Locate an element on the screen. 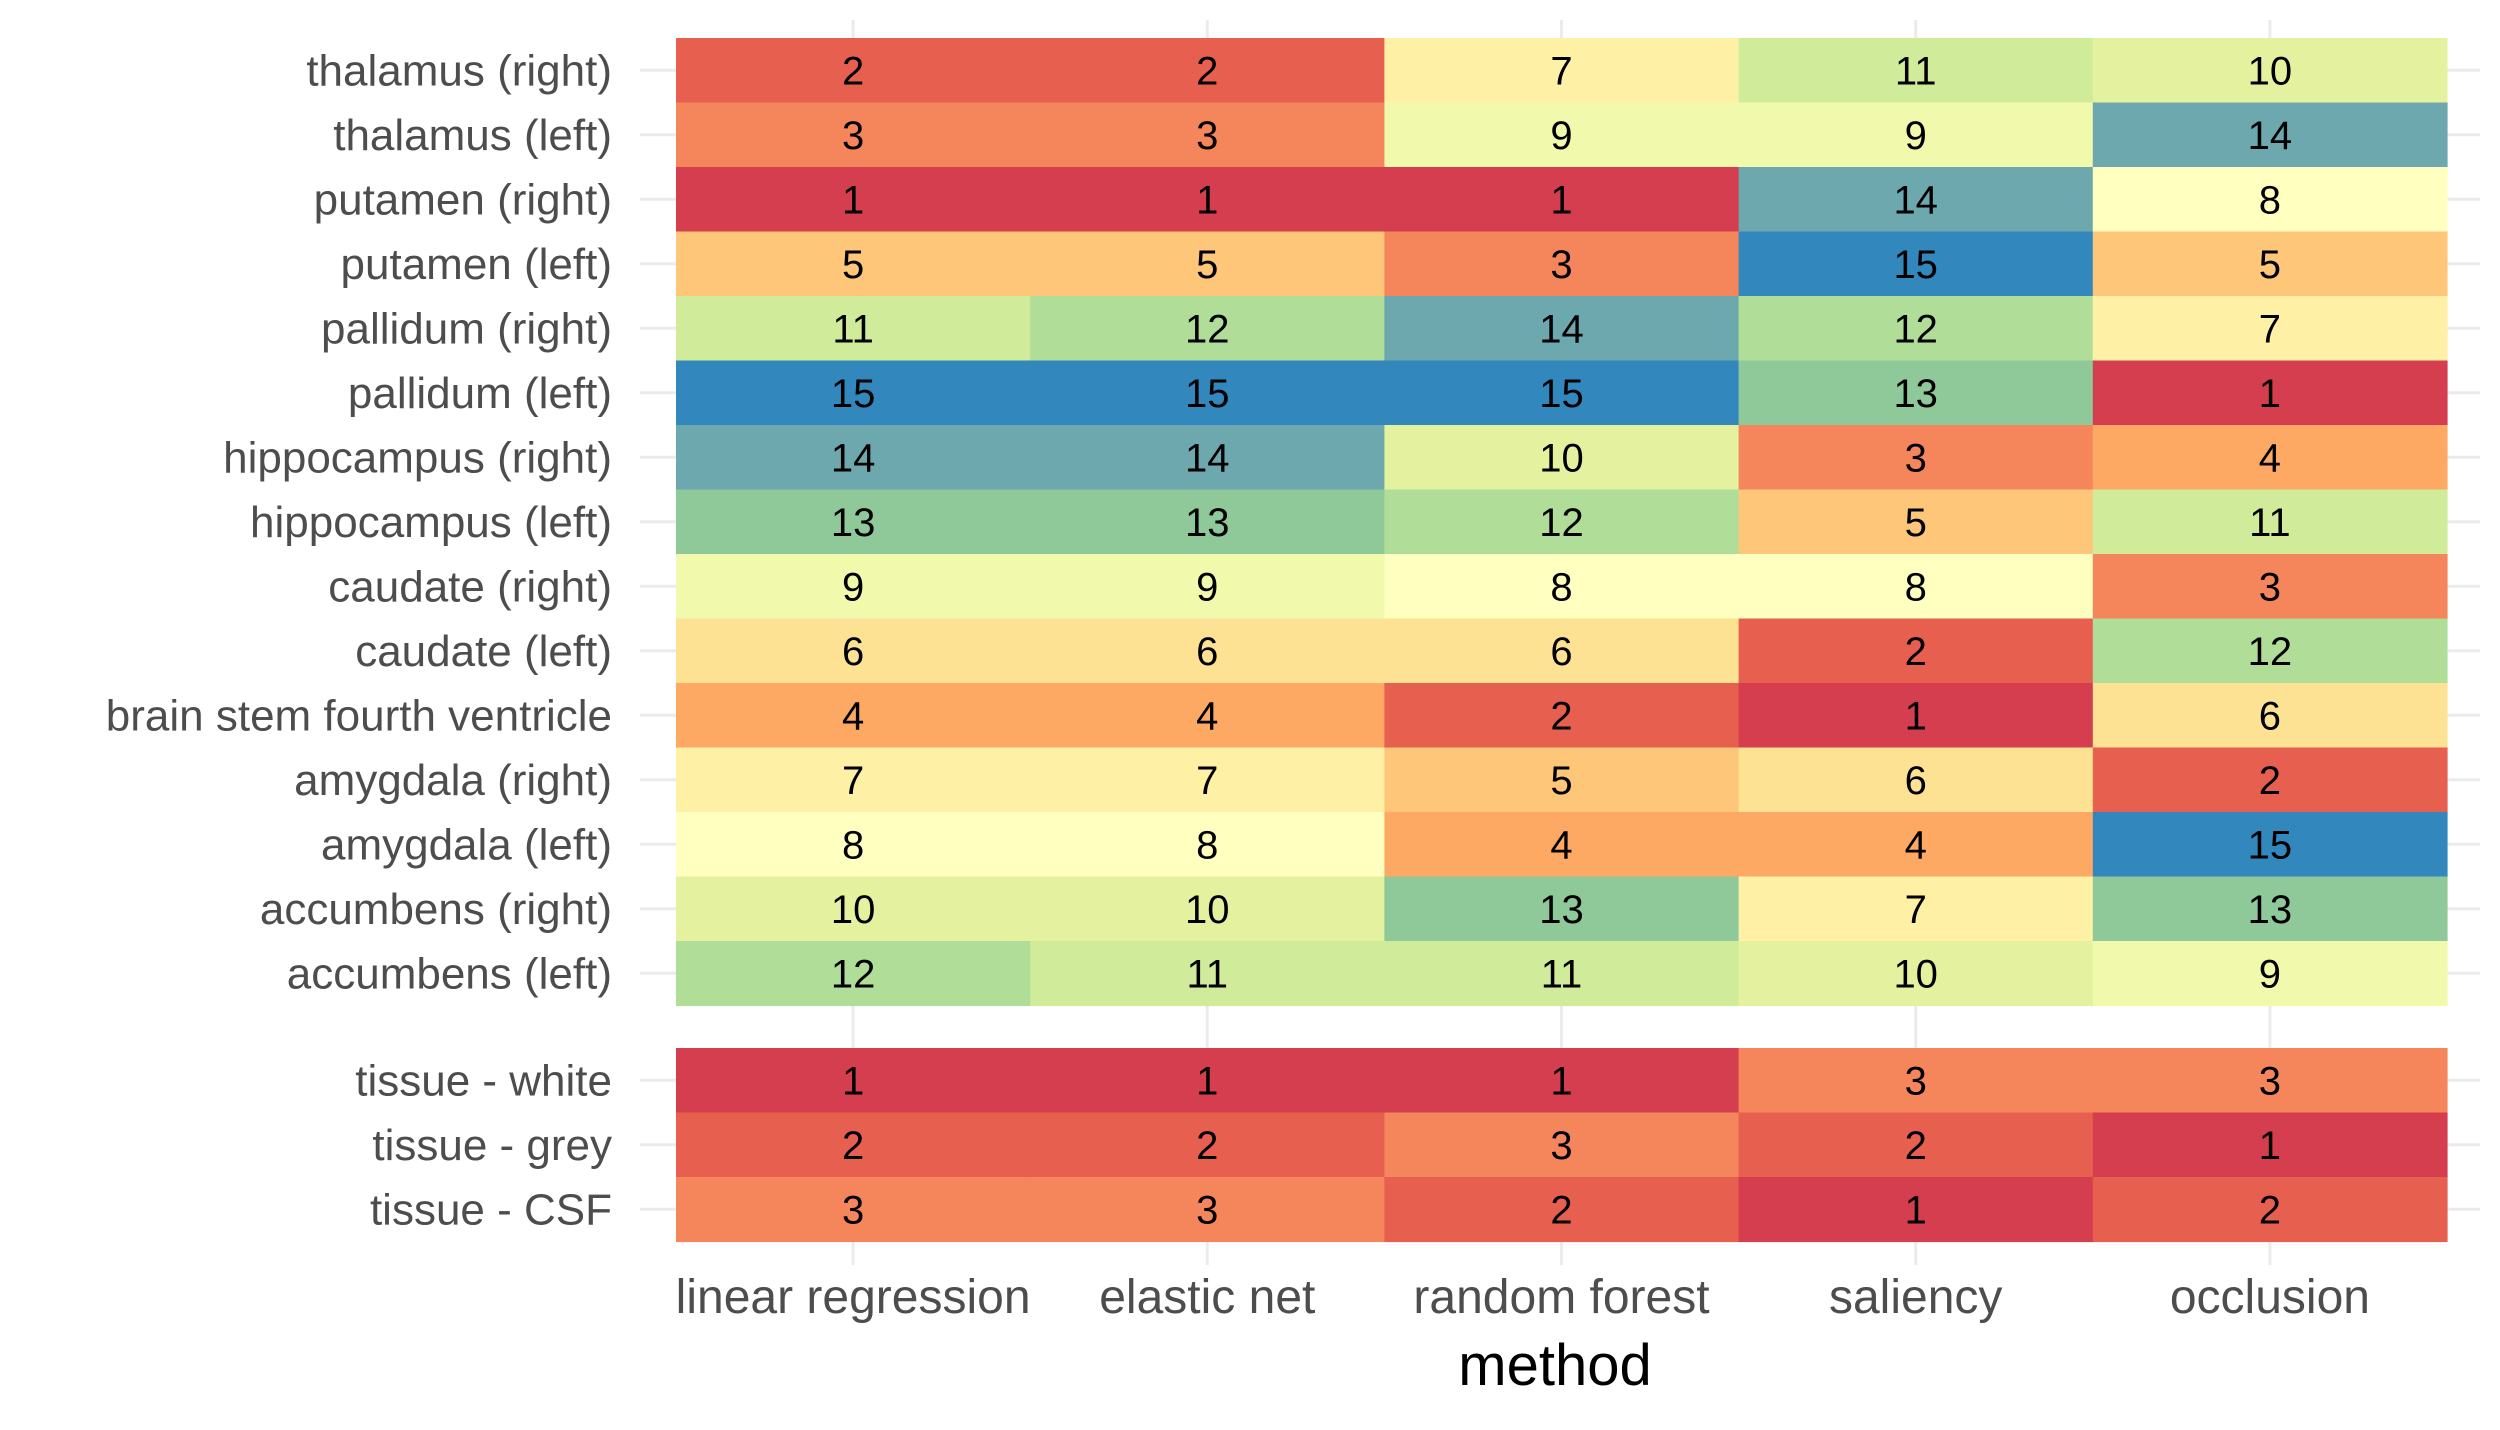  y-tick-label: brain stem fourth ventricle is located at coordinates (359, 715).